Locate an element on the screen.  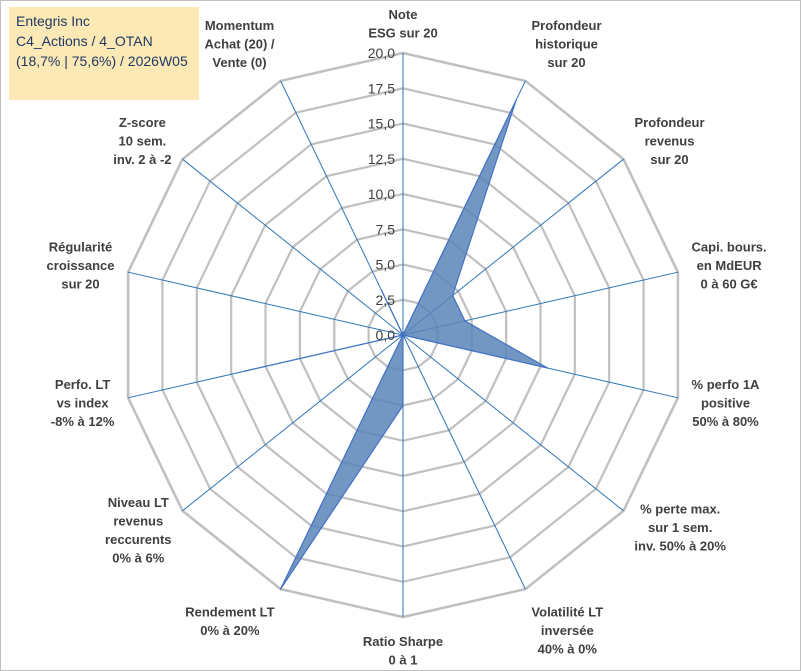
axis-label: Rendement LT 0% à 20% is located at coordinates (229, 622).